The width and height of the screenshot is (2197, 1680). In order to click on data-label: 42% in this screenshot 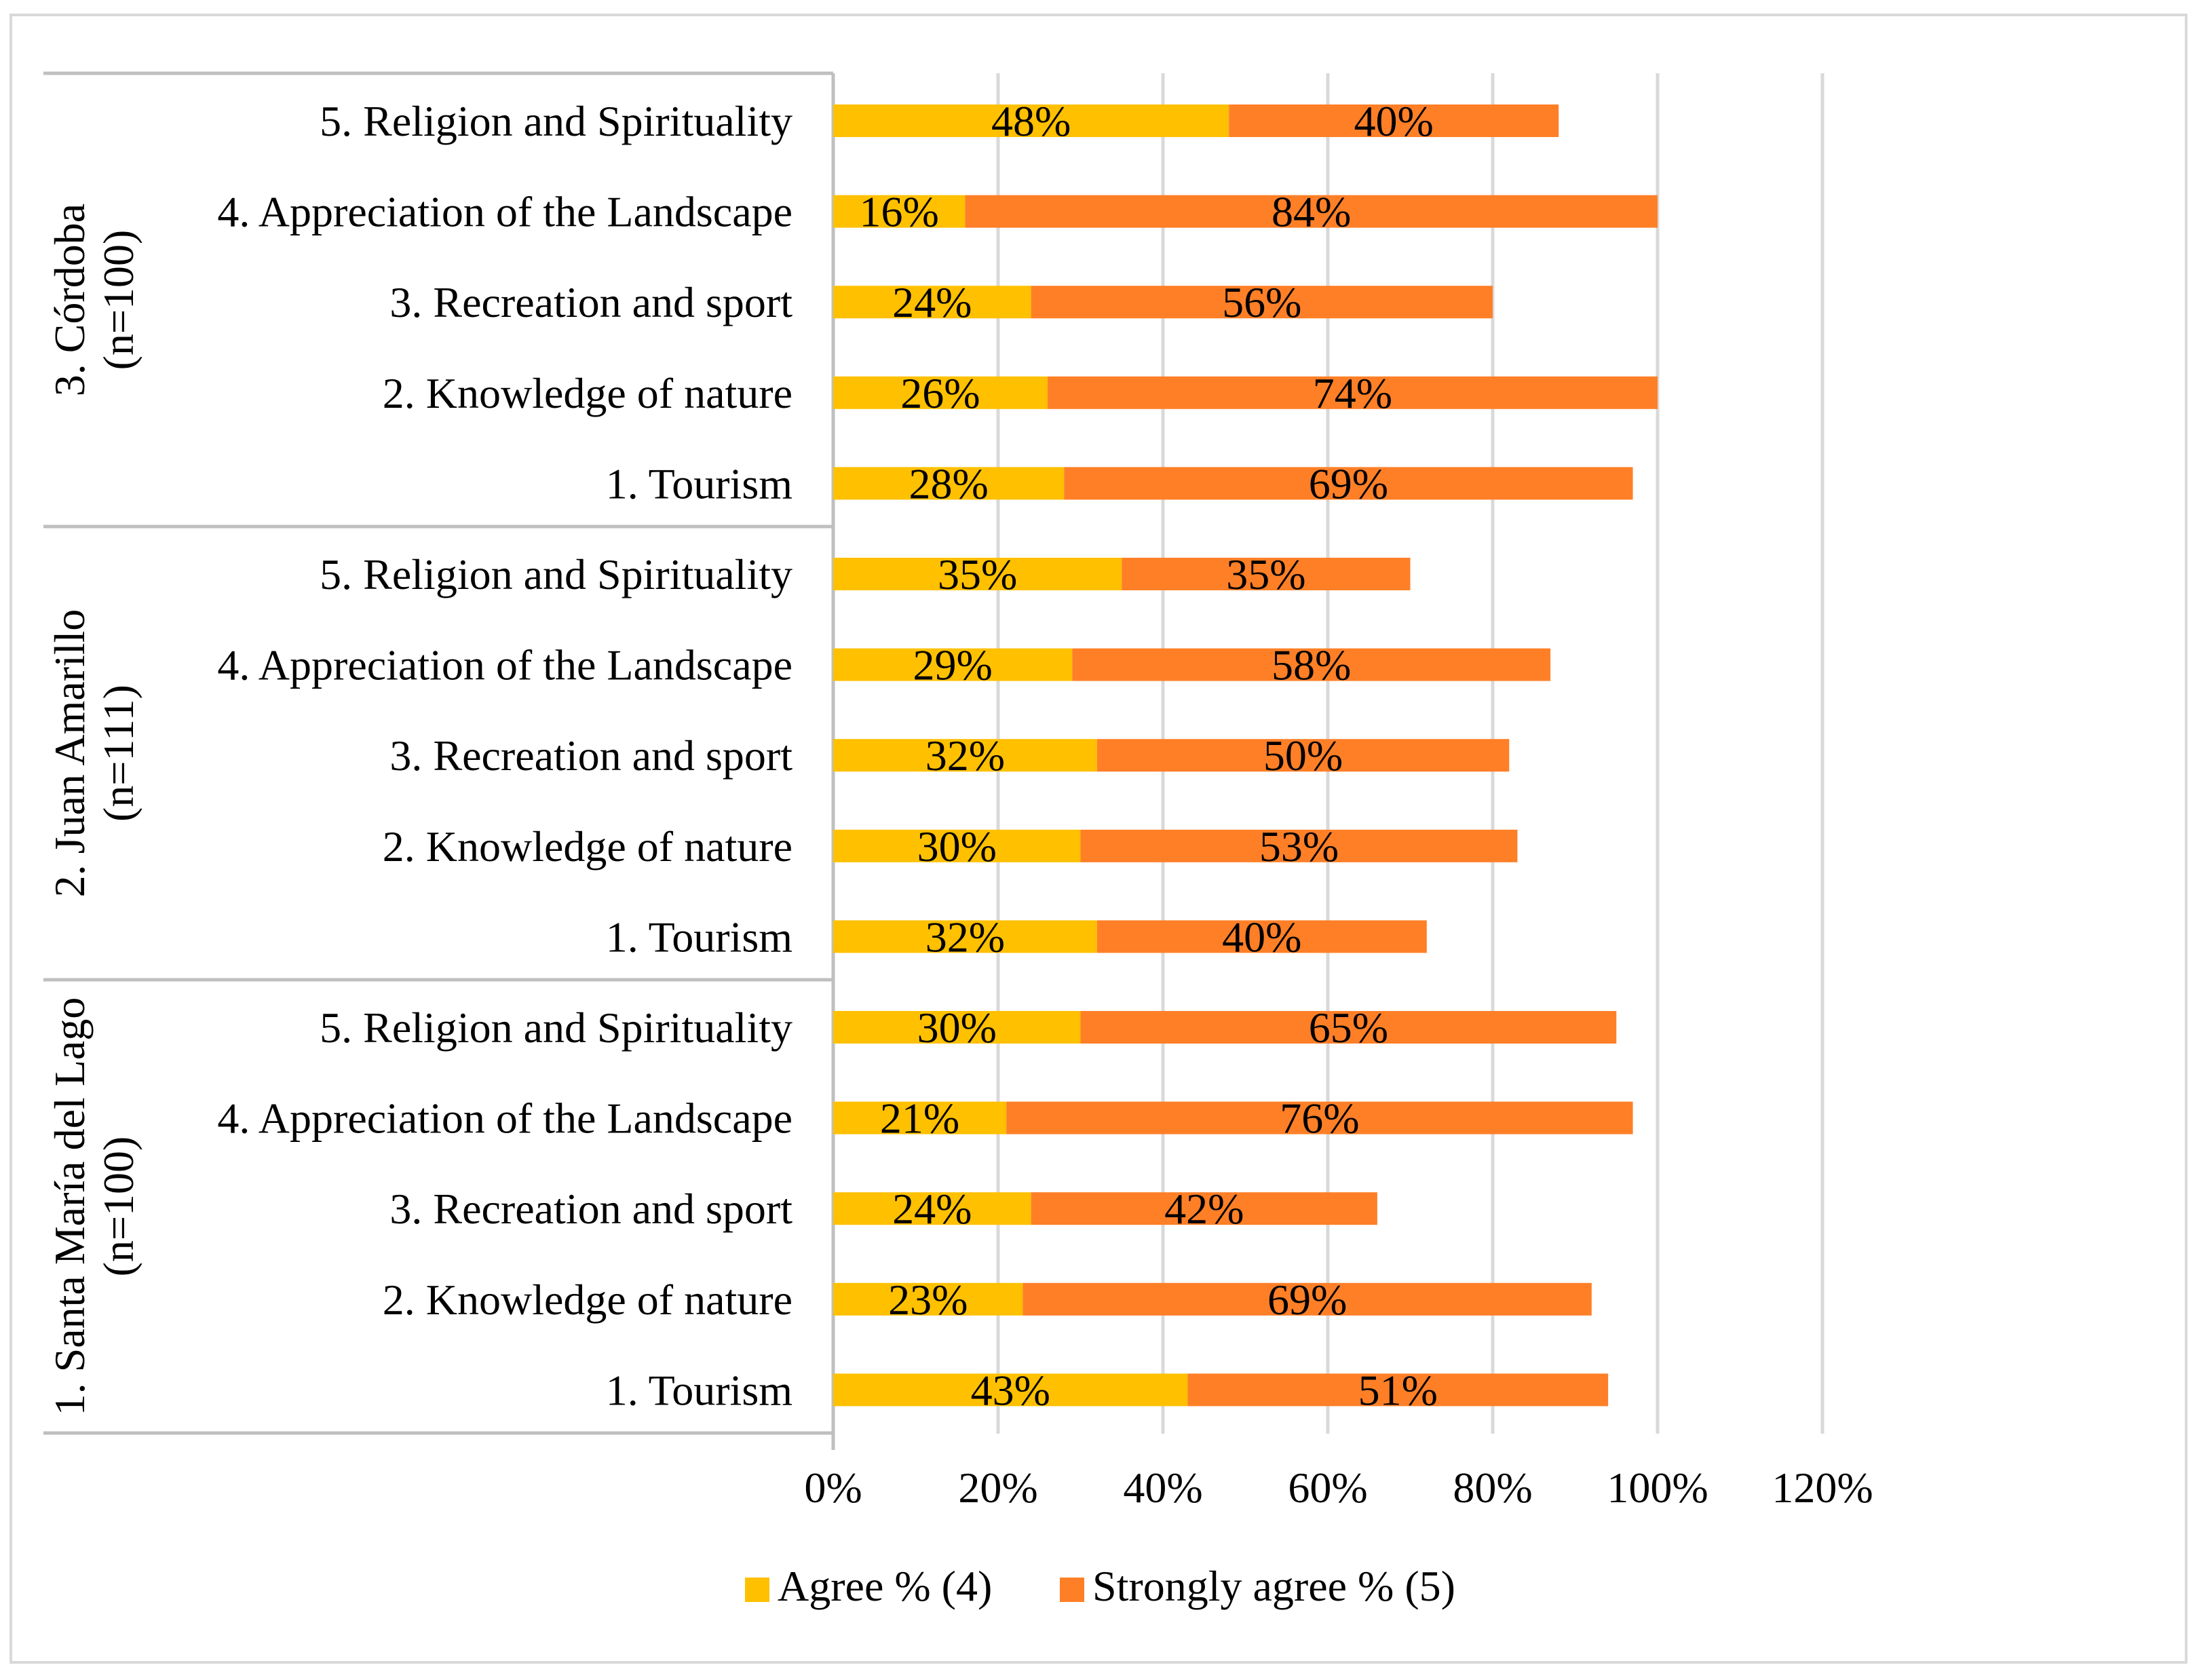, I will do `click(1204, 1209)`.